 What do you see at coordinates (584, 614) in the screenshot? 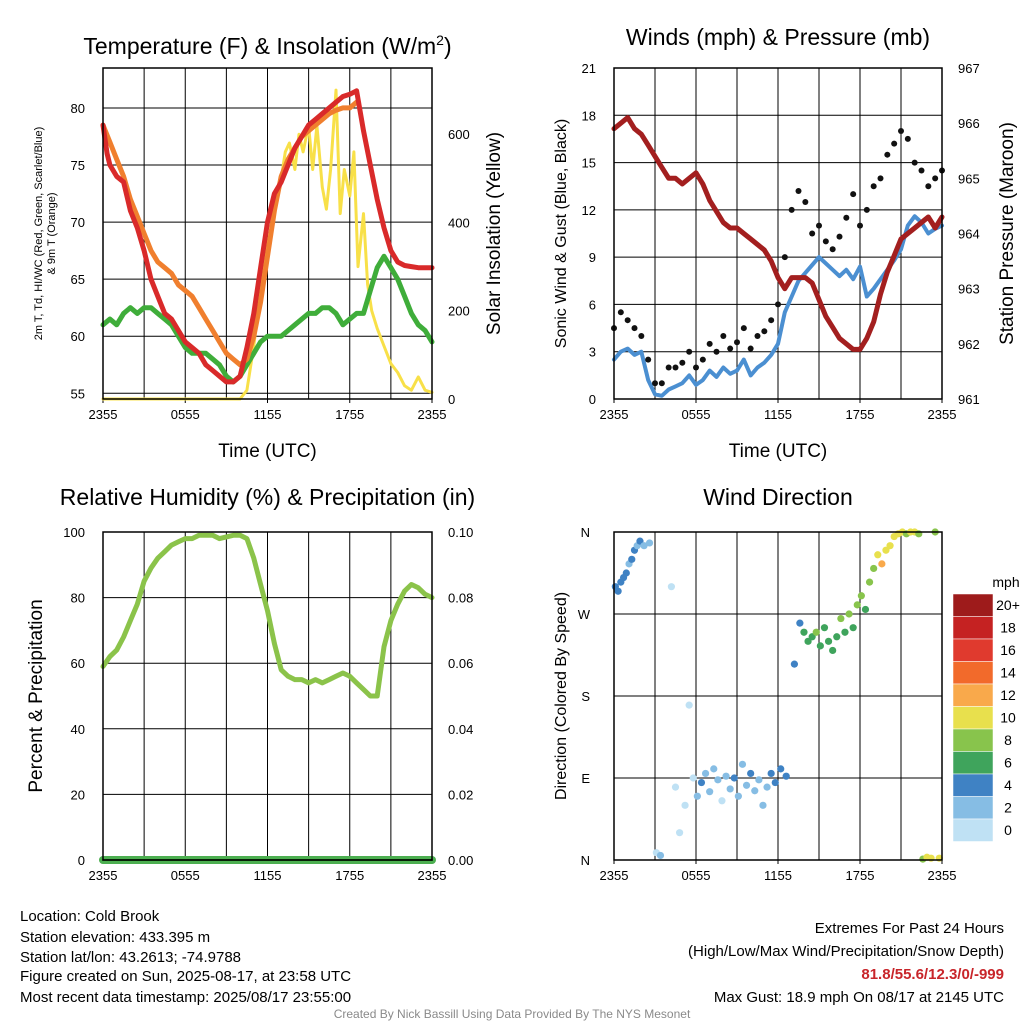
I see `y-tick-label: W` at bounding box center [584, 614].